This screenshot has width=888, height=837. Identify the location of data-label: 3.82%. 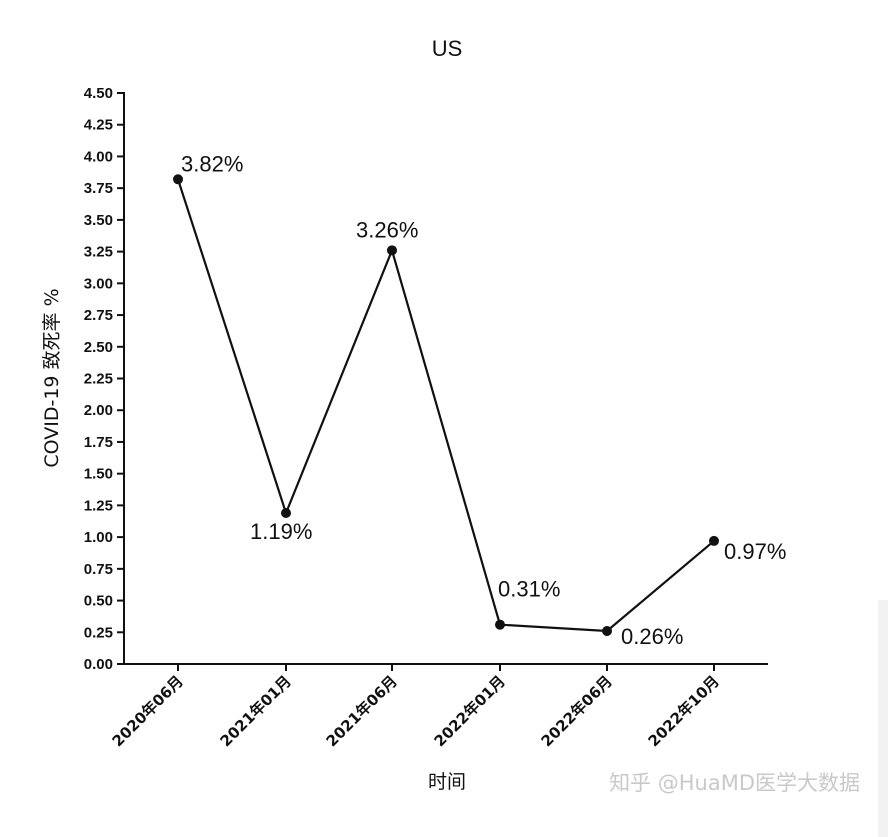
(212, 163).